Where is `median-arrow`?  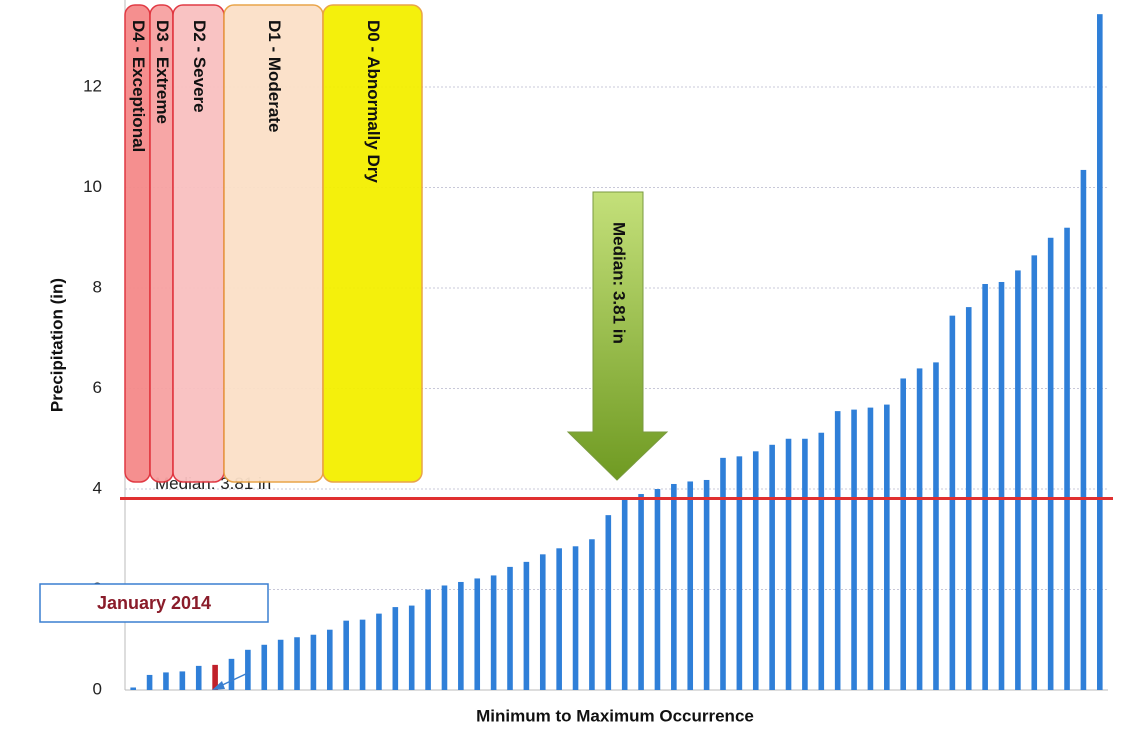 median-arrow is located at coordinates (617, 336).